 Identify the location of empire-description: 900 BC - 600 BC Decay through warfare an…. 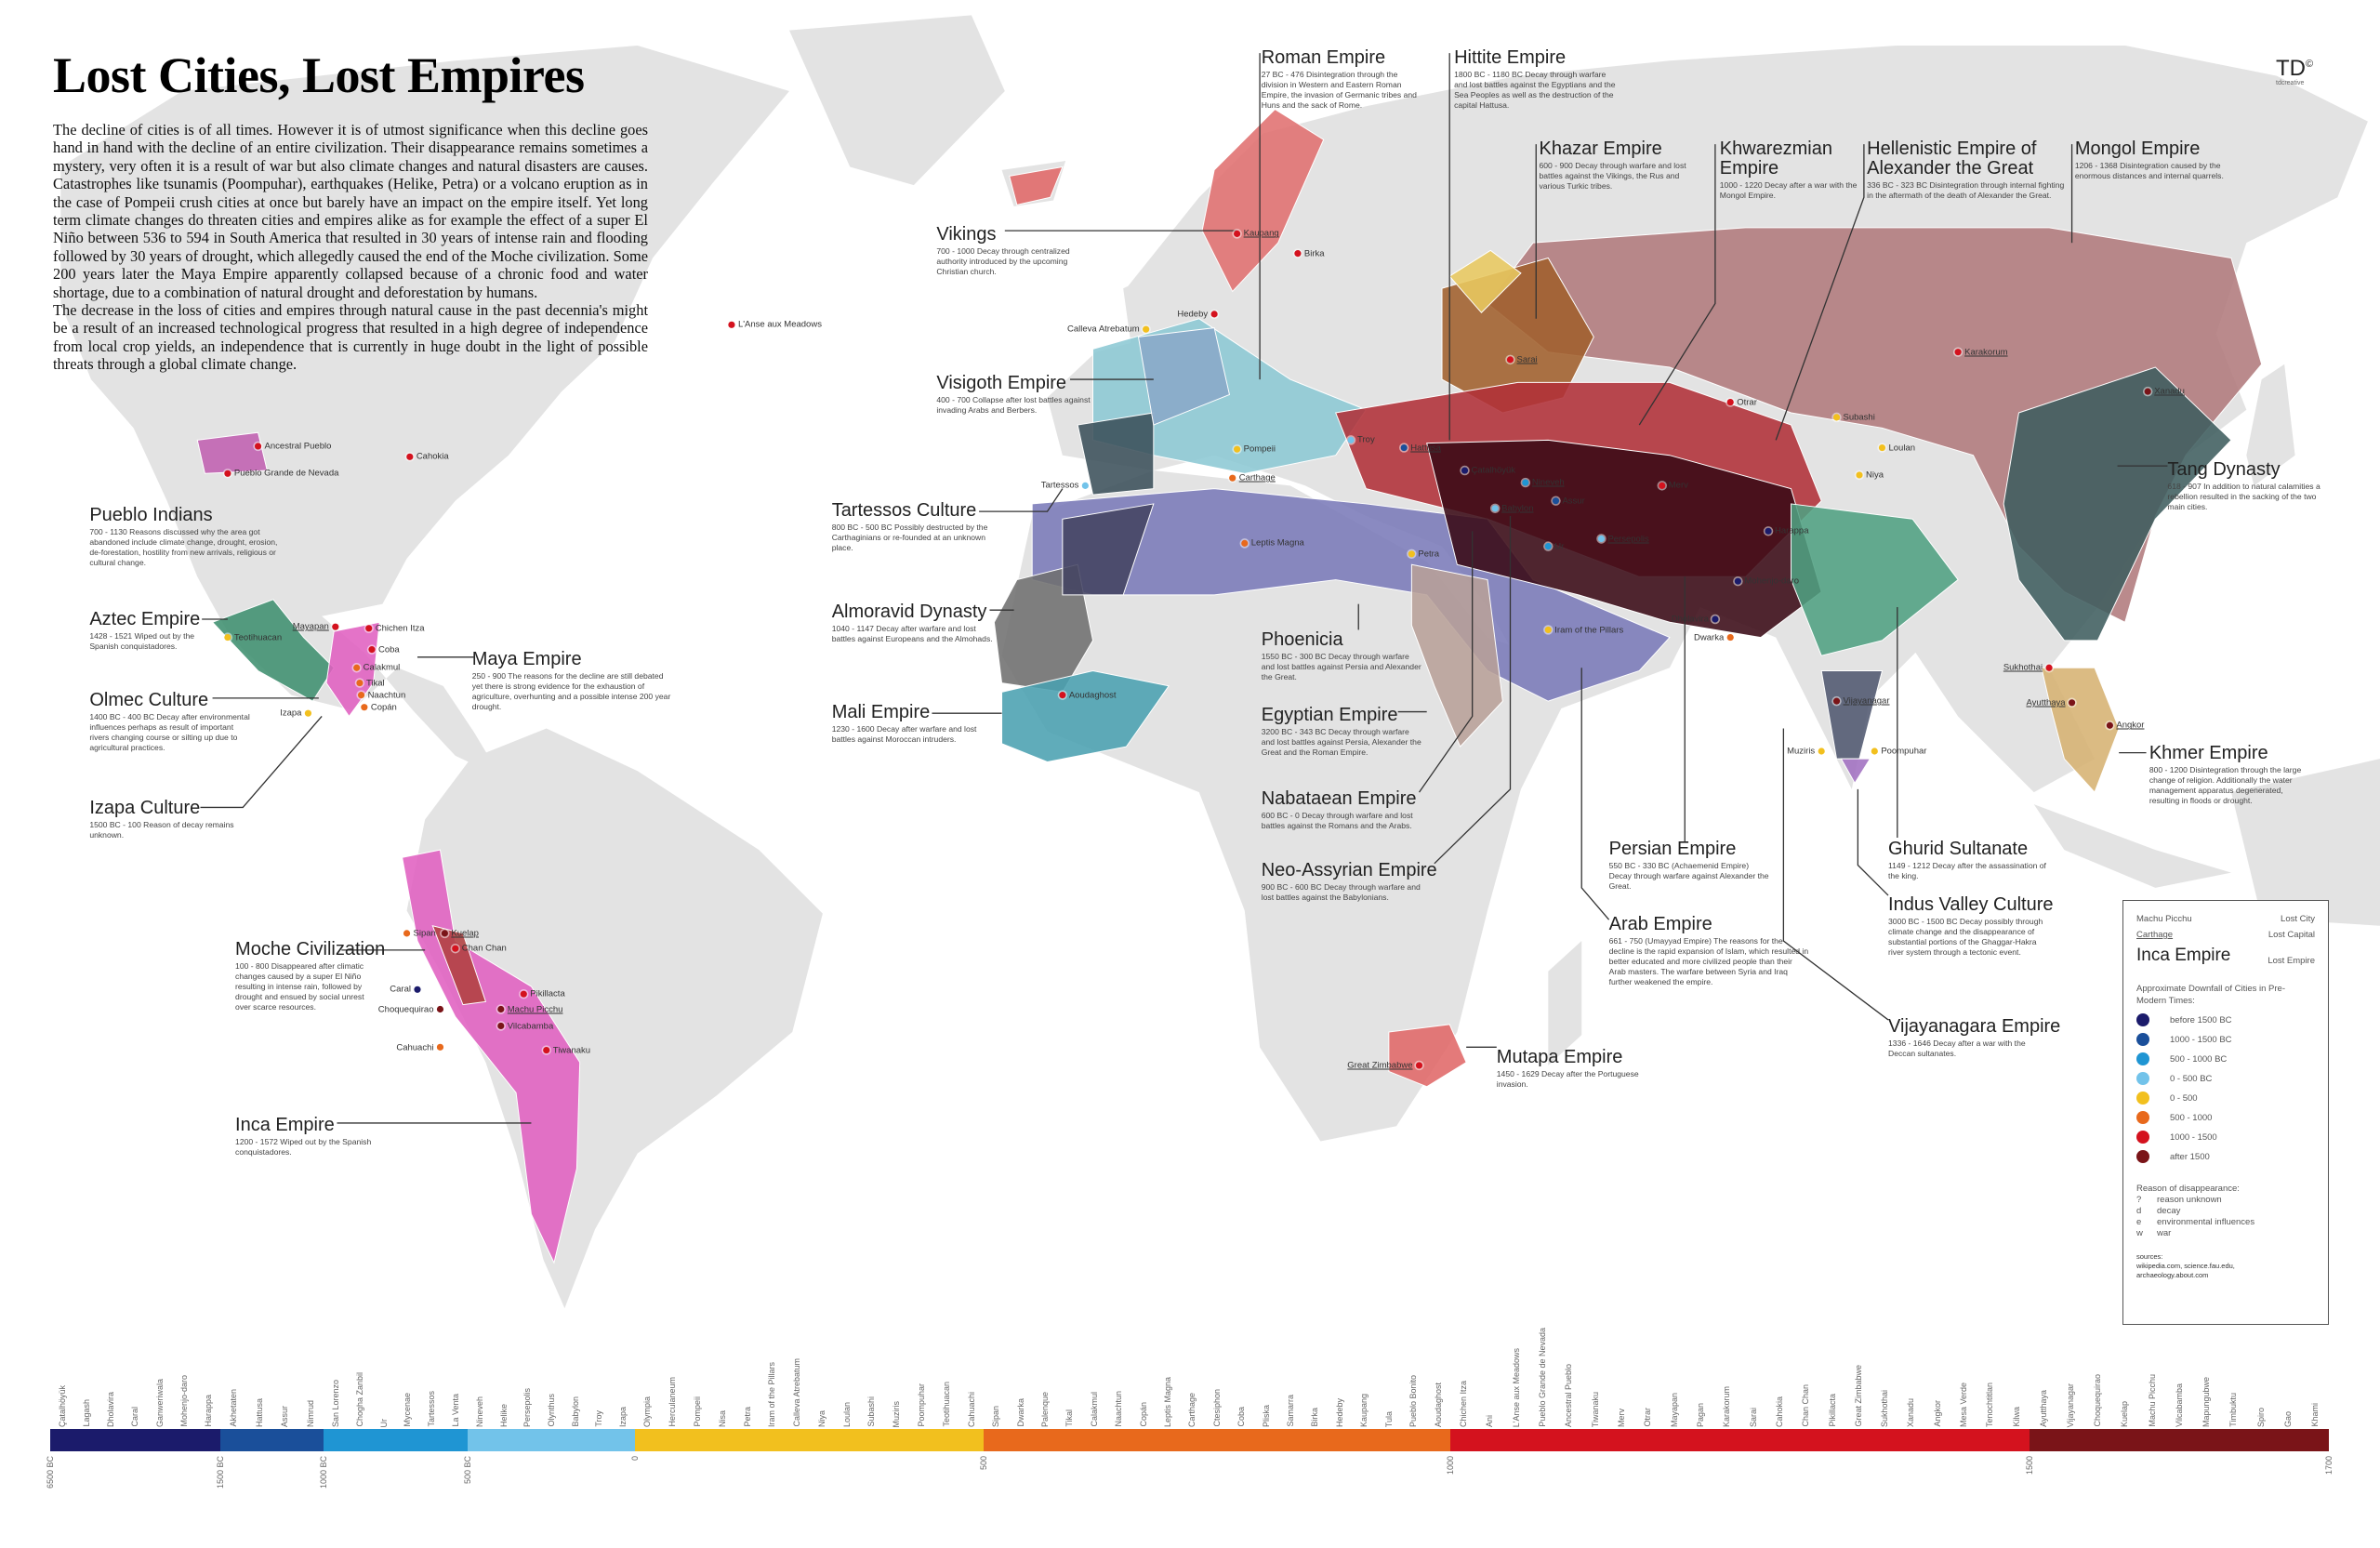
(1341, 891).